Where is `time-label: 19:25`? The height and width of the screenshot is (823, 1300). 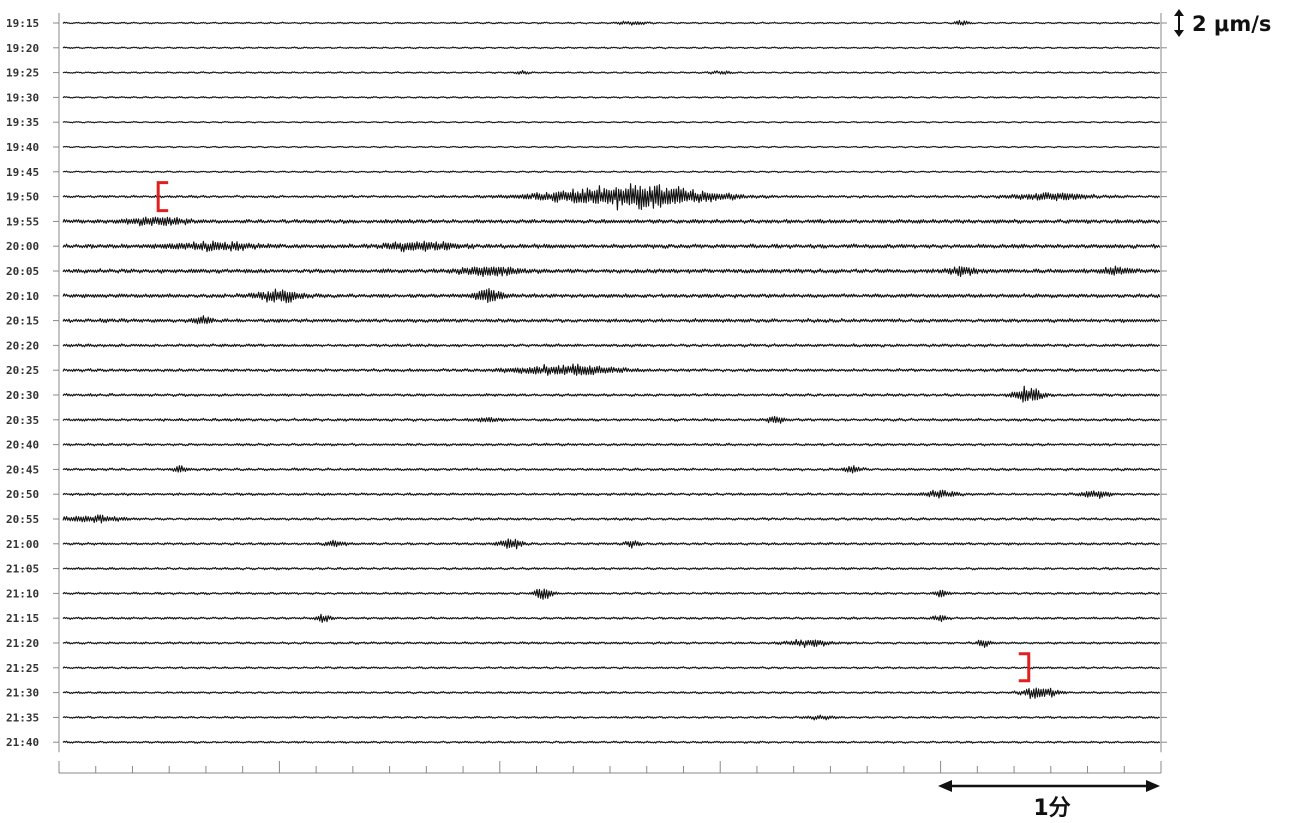 time-label: 19:25 is located at coordinates (22, 73).